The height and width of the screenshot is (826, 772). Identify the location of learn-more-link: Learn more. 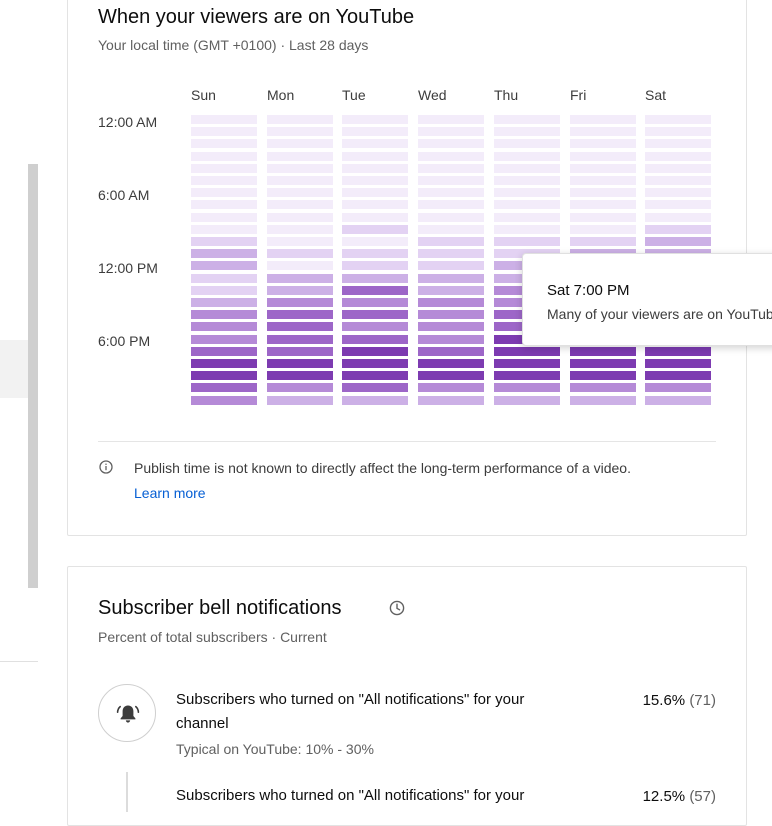
(170, 493).